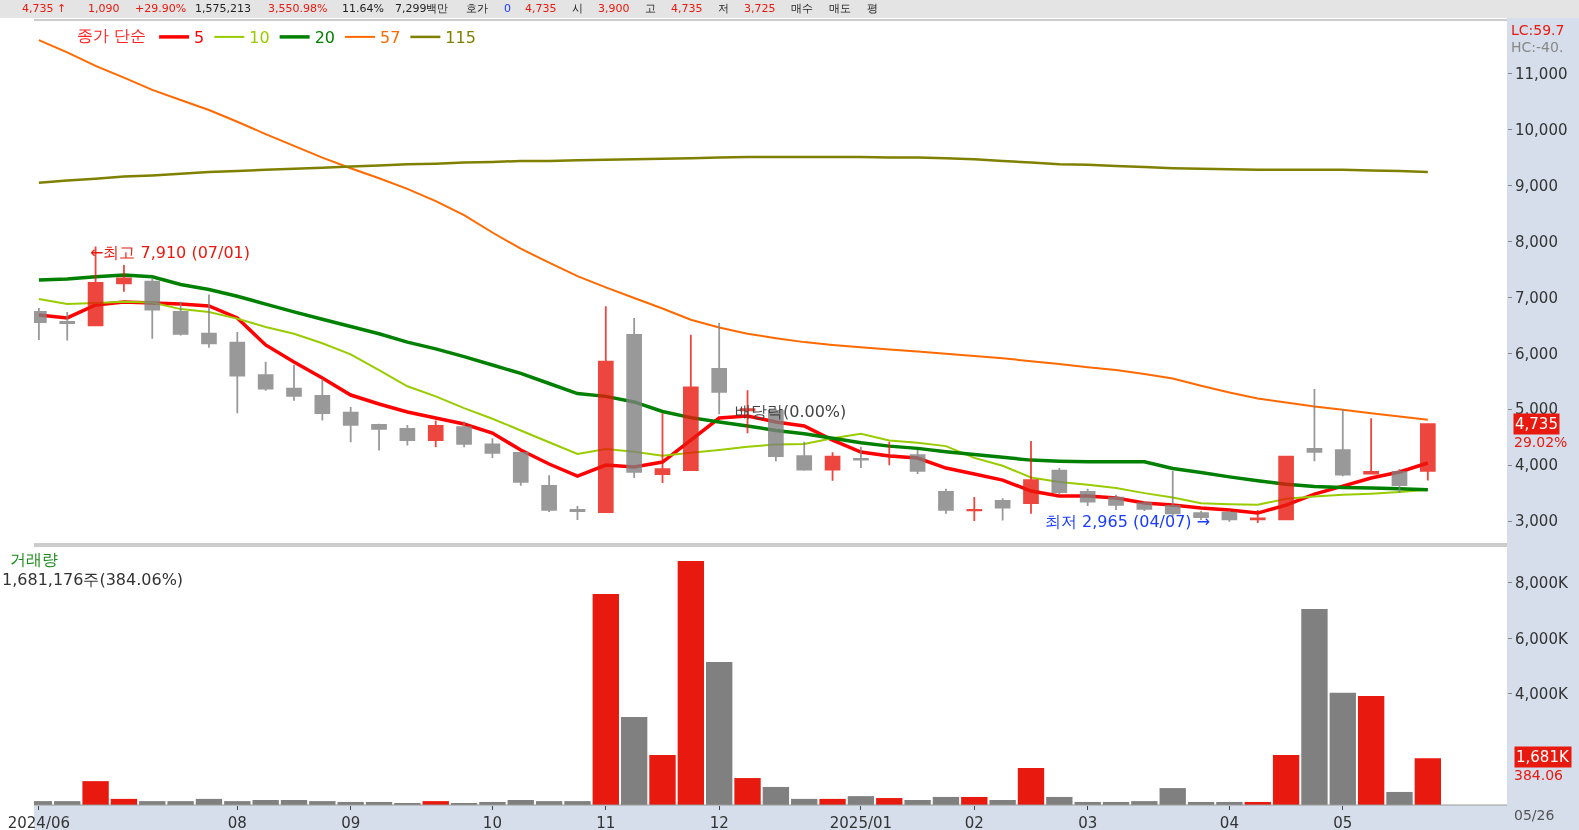 The image size is (1579, 830). I want to click on legend-label: 5, so click(199, 38).